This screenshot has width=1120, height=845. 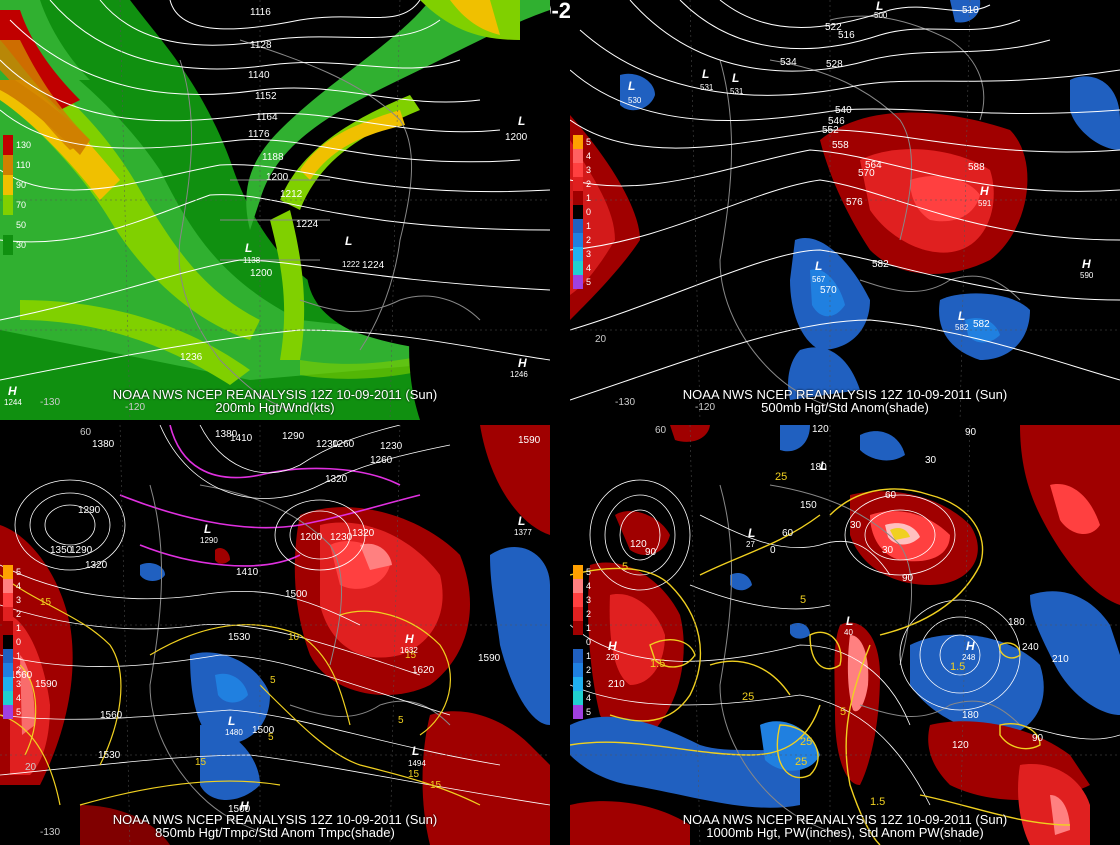 I want to click on center-value: 1138, so click(x=252, y=260).